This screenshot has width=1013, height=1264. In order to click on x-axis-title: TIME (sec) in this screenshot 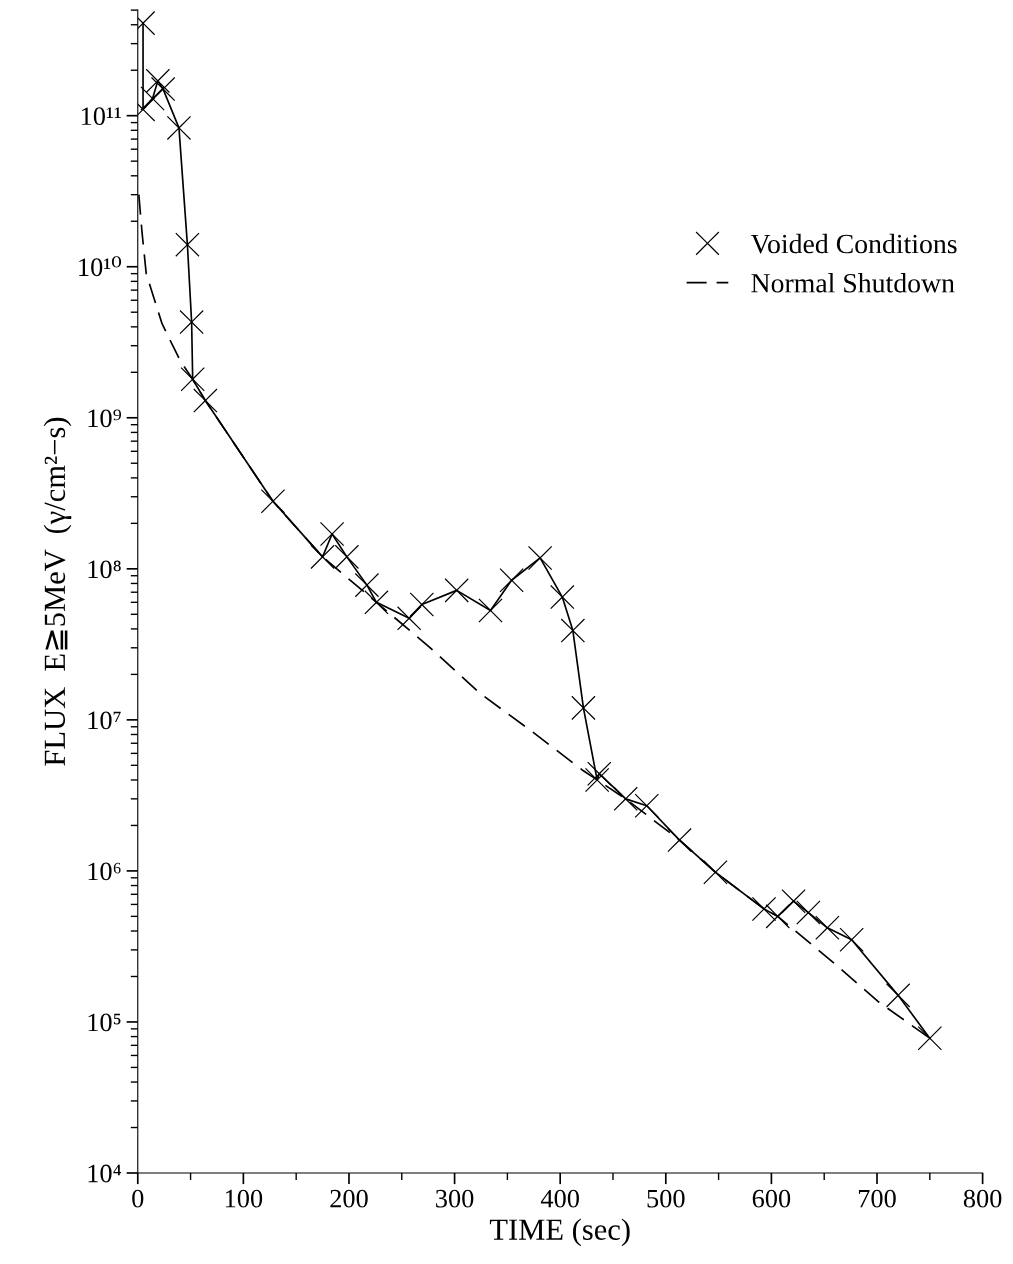, I will do `click(559, 1232)`.